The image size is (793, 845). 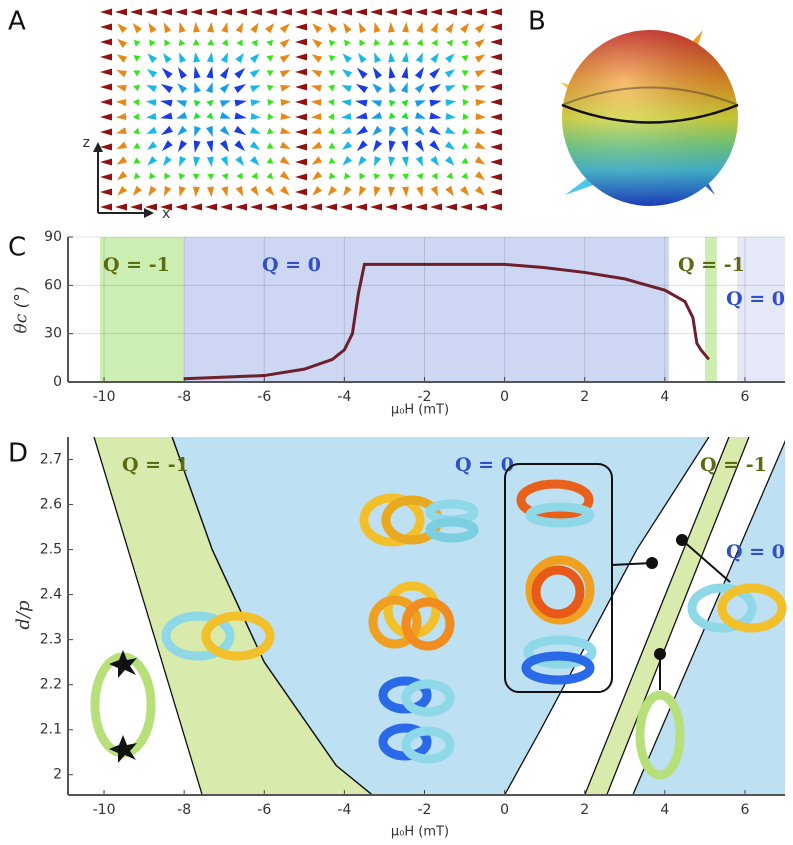 I want to click on spin-texture, so click(x=301, y=109).